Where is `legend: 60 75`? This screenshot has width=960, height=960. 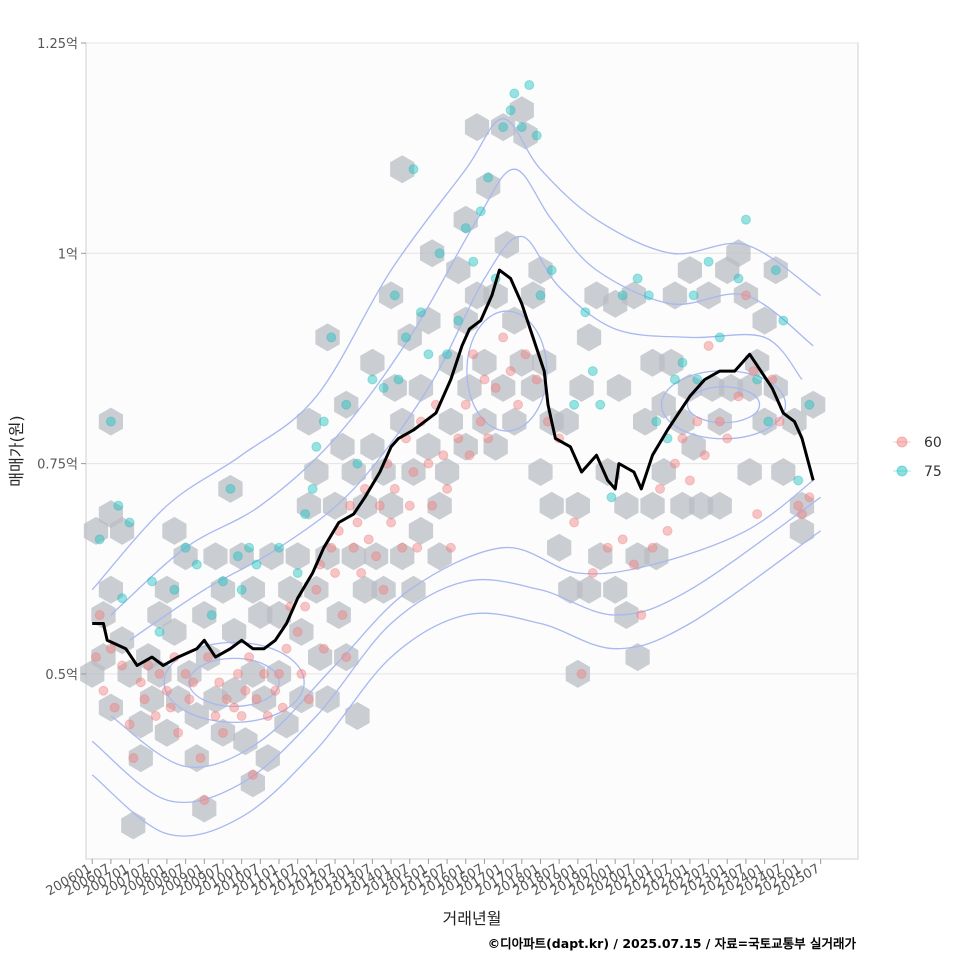
legend: 60 75 is located at coordinates (917, 457).